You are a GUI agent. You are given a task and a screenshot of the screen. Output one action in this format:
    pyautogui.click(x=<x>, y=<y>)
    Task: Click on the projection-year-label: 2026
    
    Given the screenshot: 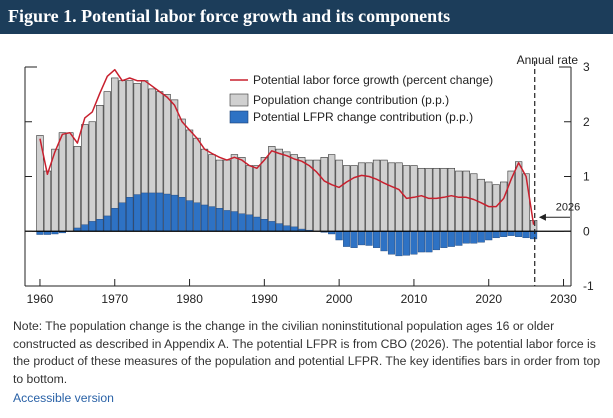 What is the action you would take?
    pyautogui.click(x=568, y=207)
    